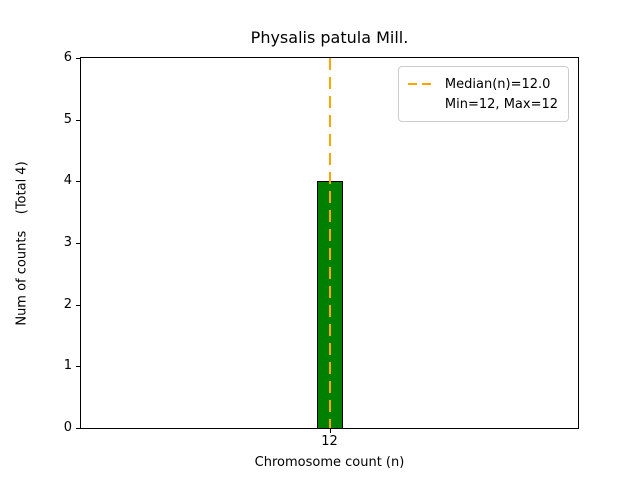 The width and height of the screenshot is (640, 480). I want to click on y-axis-tick-marks, so click(78, 243).